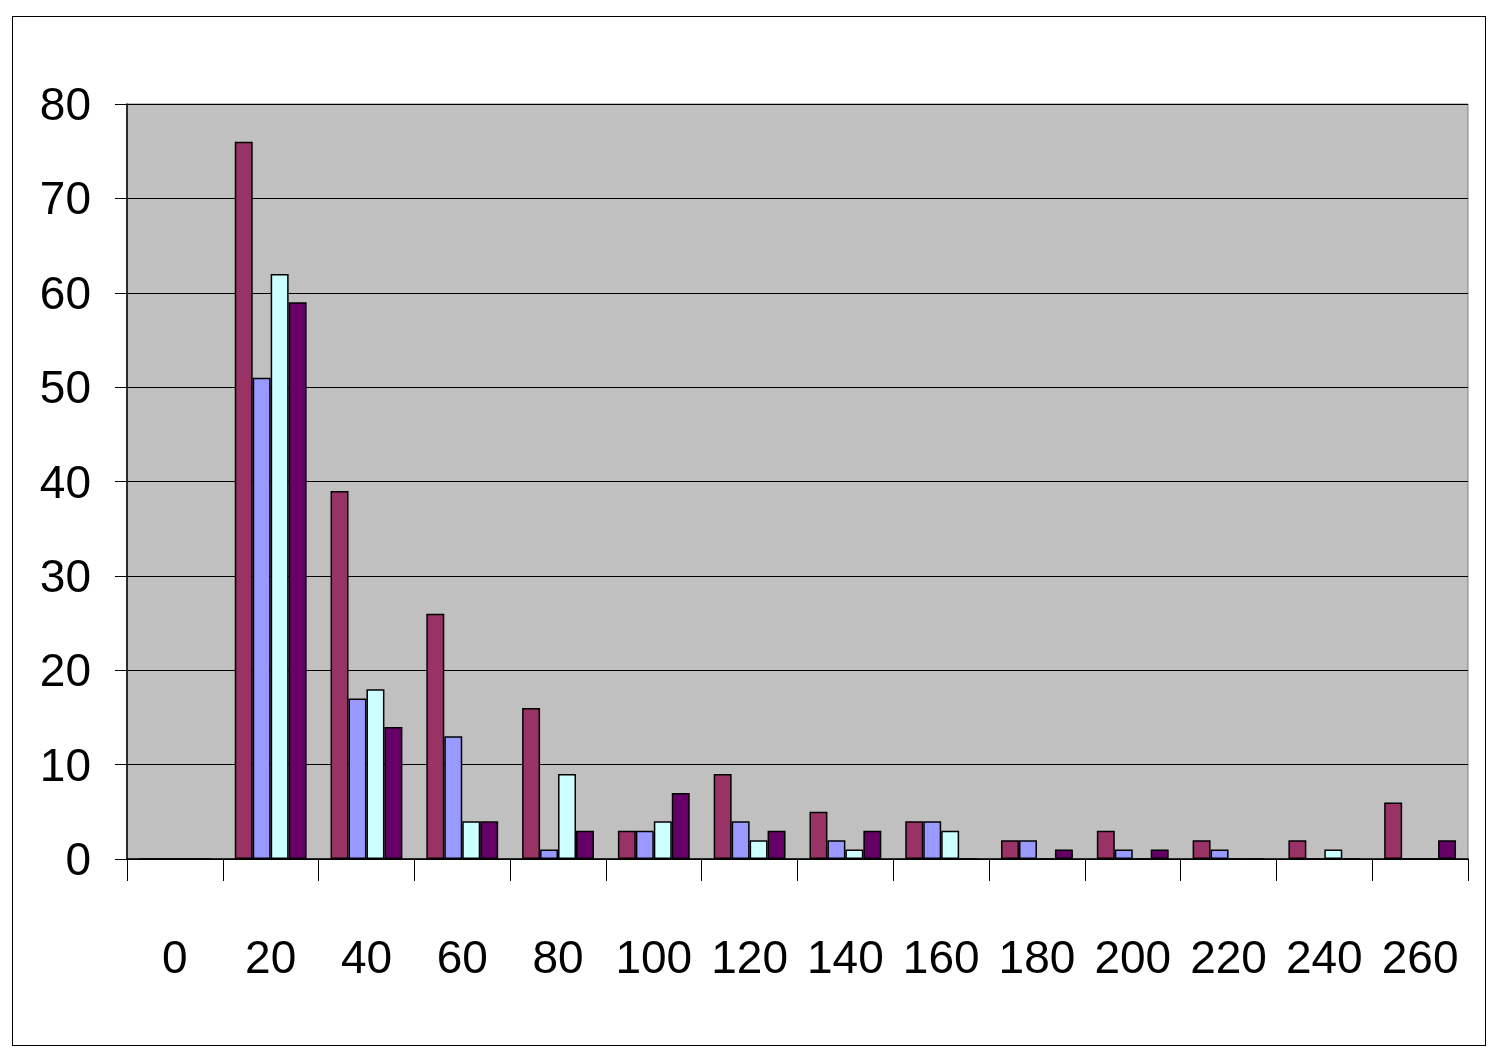 This screenshot has height=1064, width=1502. I want to click on y-tick-label: 10, so click(65, 764).